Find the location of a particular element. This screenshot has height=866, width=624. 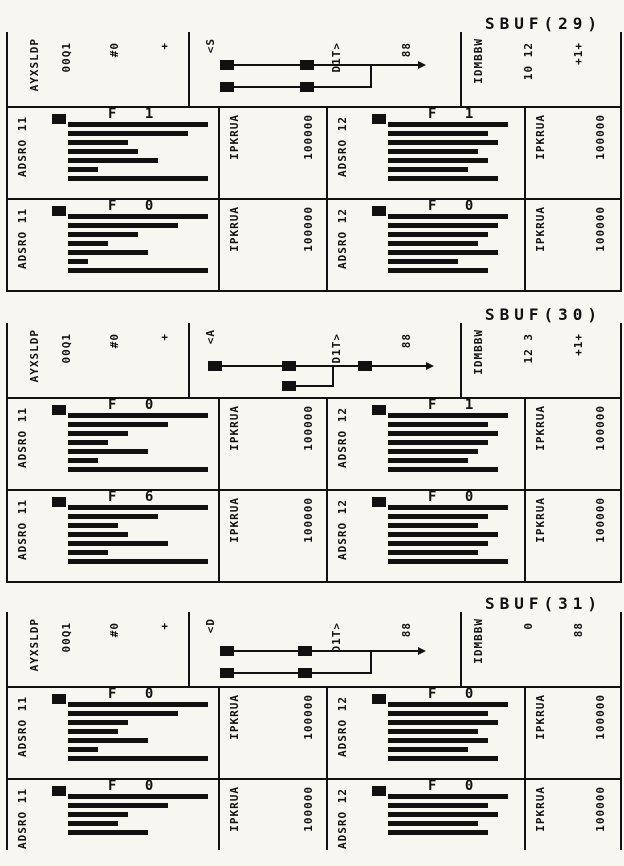

register-cell: ADSRO 12 F 1 IPKRUA 100000 is located at coordinates (473, 152).